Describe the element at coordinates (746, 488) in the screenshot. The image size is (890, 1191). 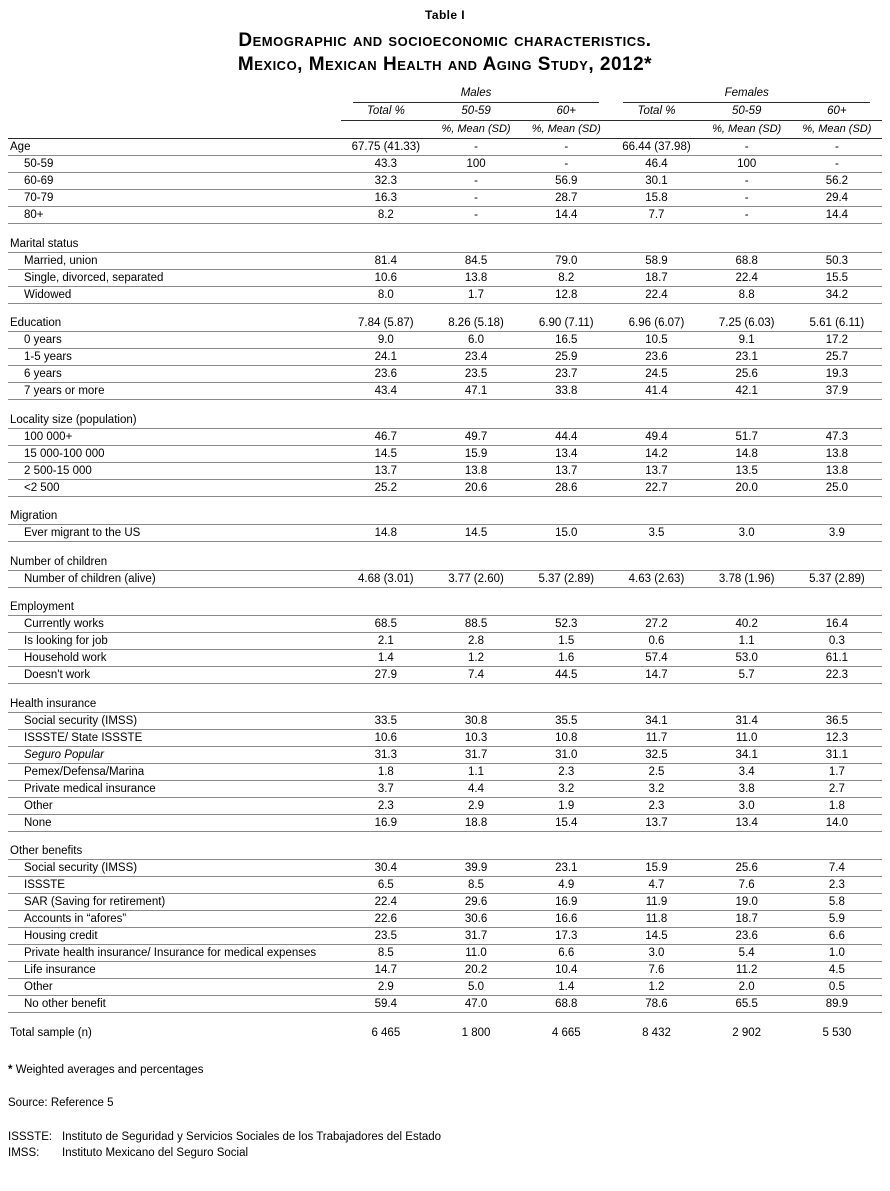
I see `cell-value: 20.0` at that location.